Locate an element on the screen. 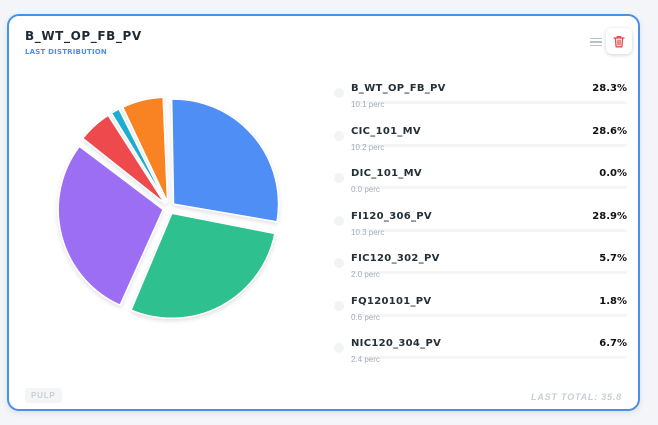 The width and height of the screenshot is (658, 425). legend-item: FQ120101_PV 1.8% 0.6 perc is located at coordinates (479, 314).